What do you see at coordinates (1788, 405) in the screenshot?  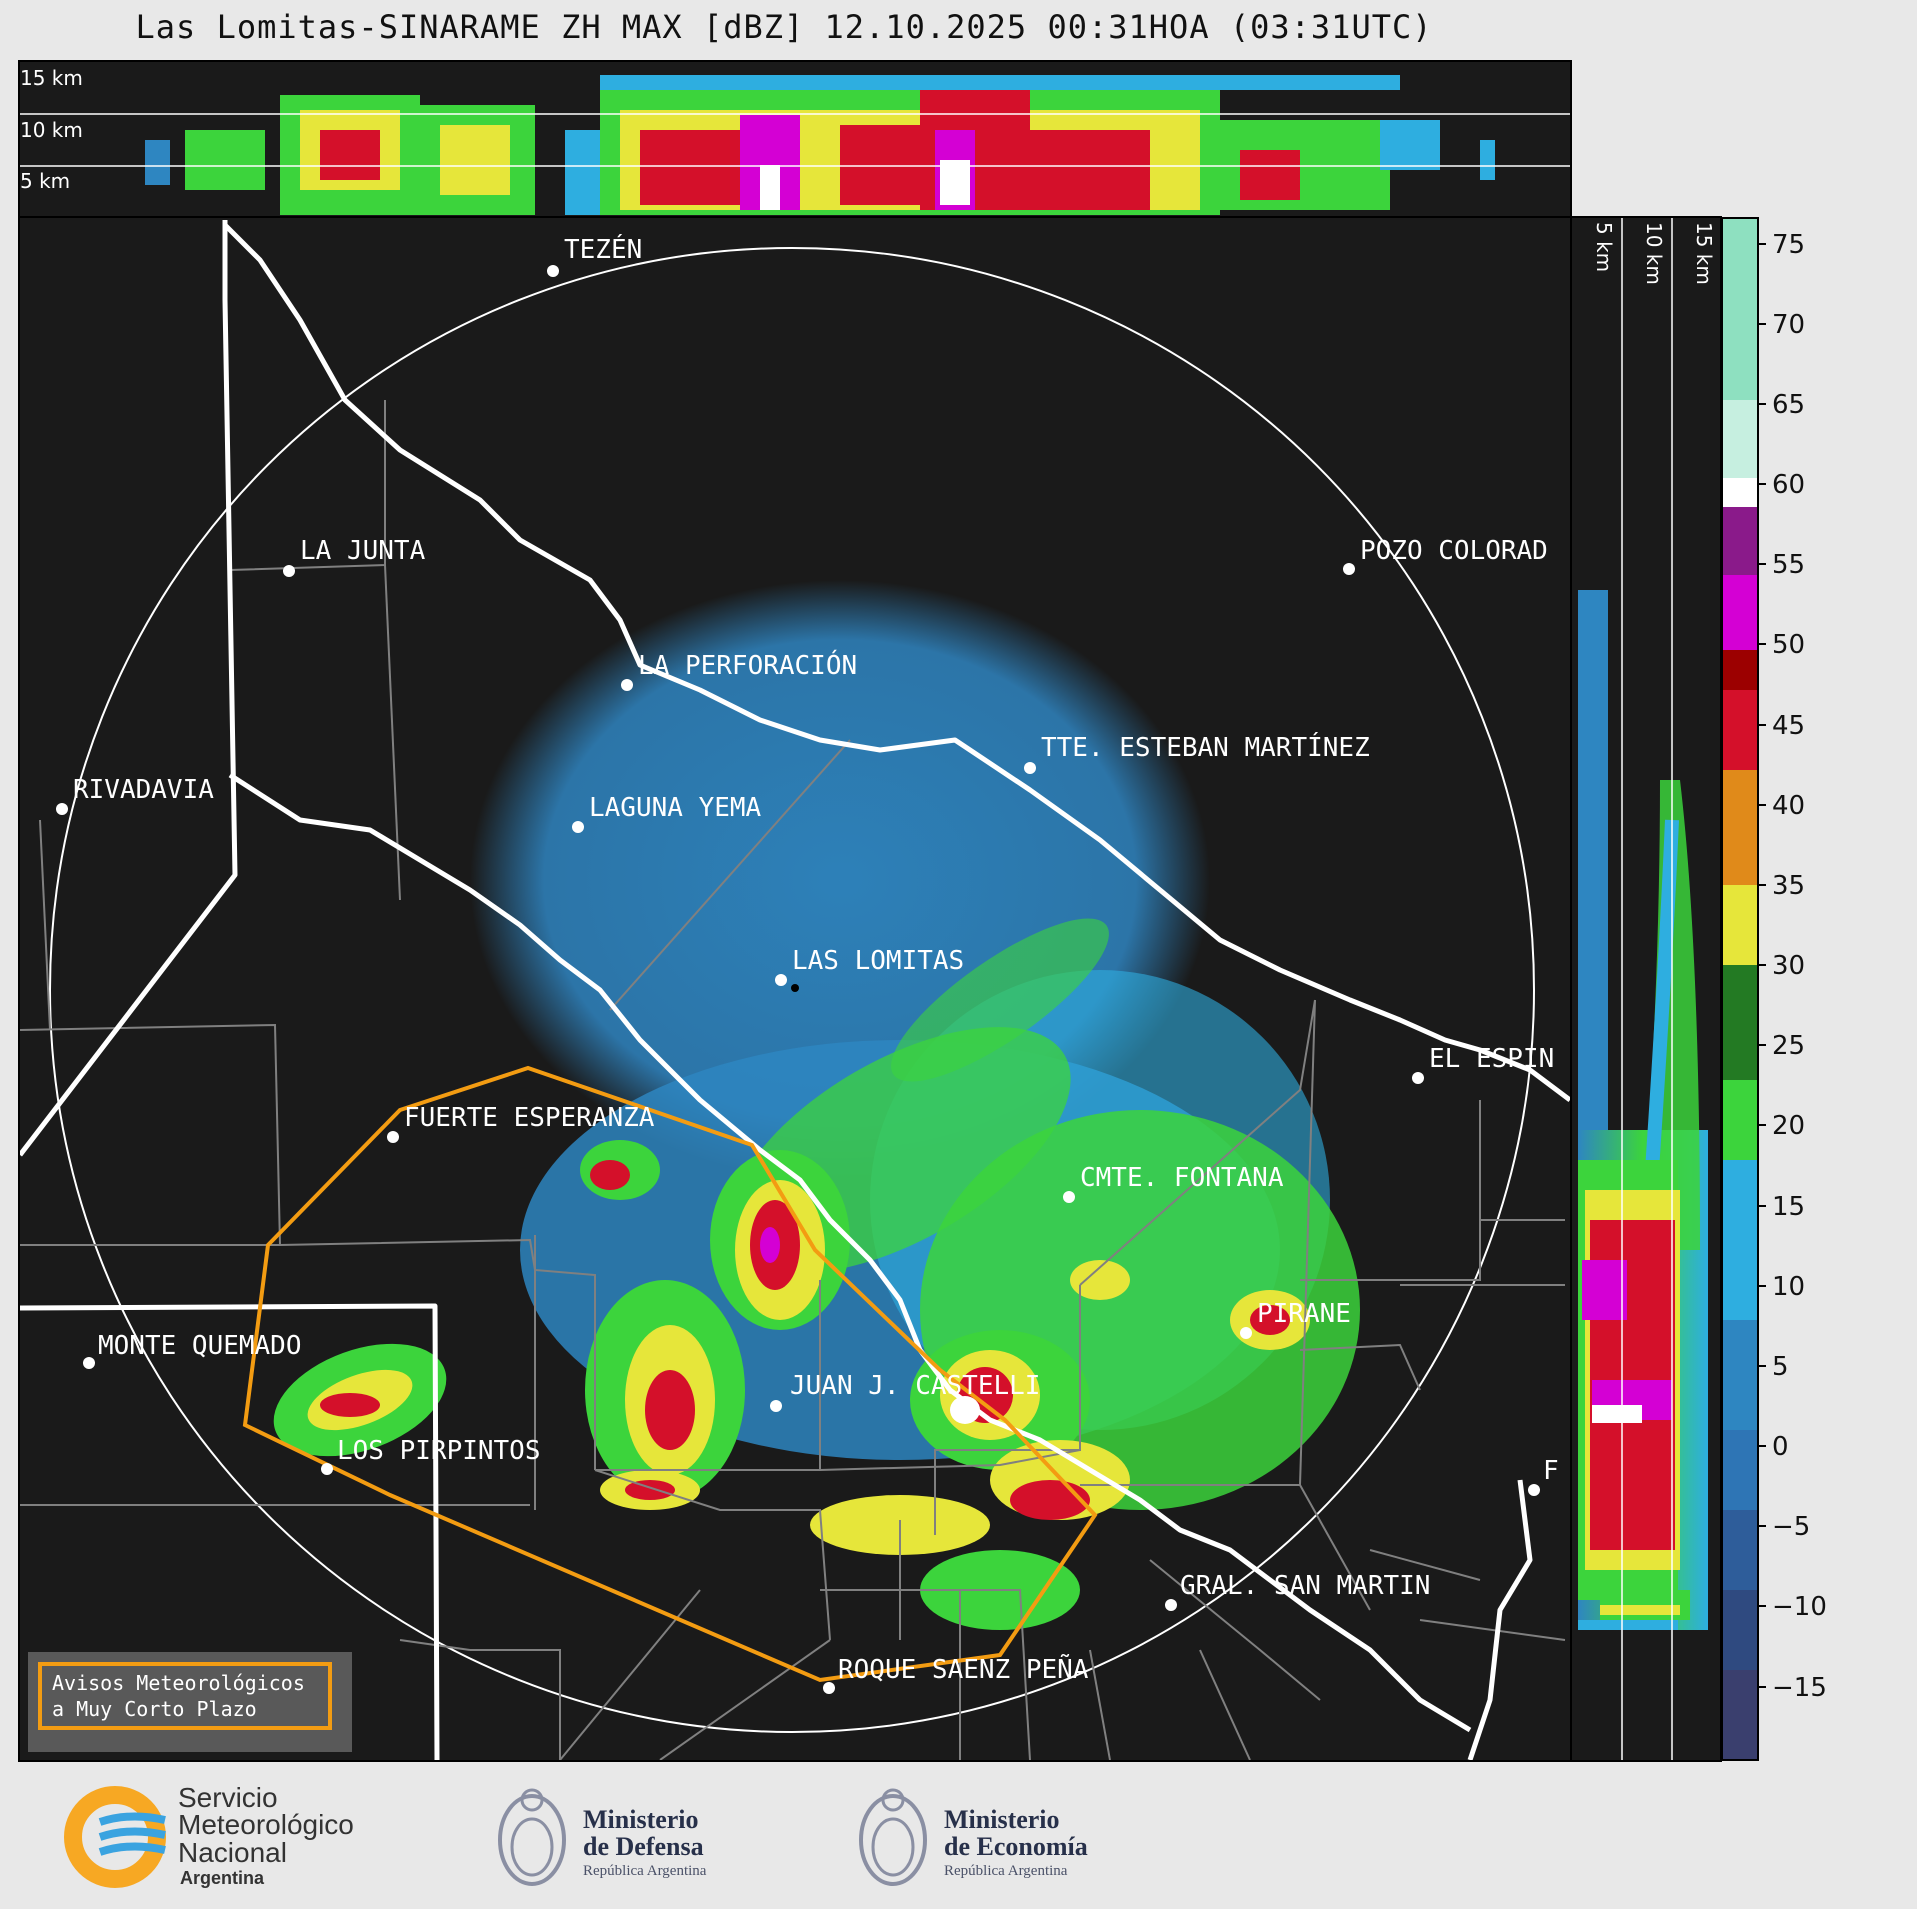 I see `svg-text: 65` at bounding box center [1788, 405].